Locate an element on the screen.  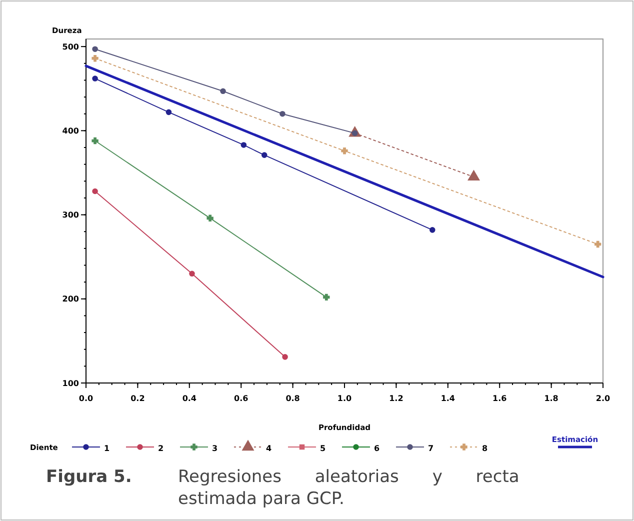
x-tick-label: 1.2 is located at coordinates (396, 398).